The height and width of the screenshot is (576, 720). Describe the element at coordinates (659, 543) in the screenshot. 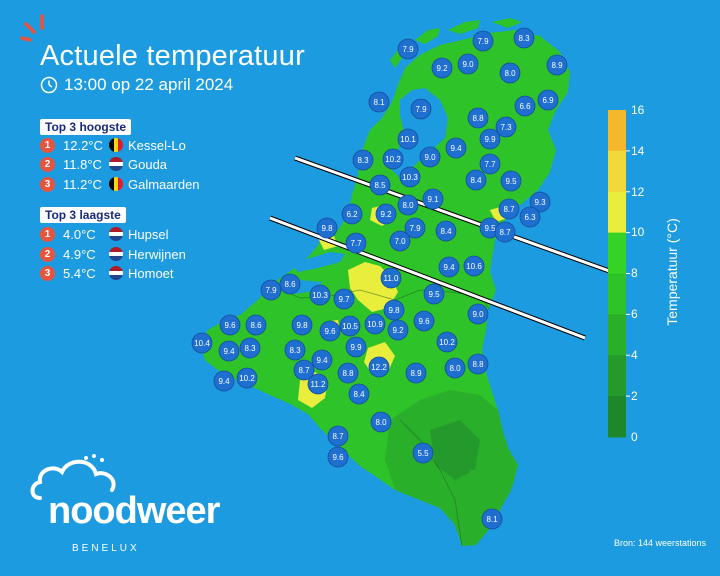

I see `source-note: Bron: 144 weerstations` at that location.